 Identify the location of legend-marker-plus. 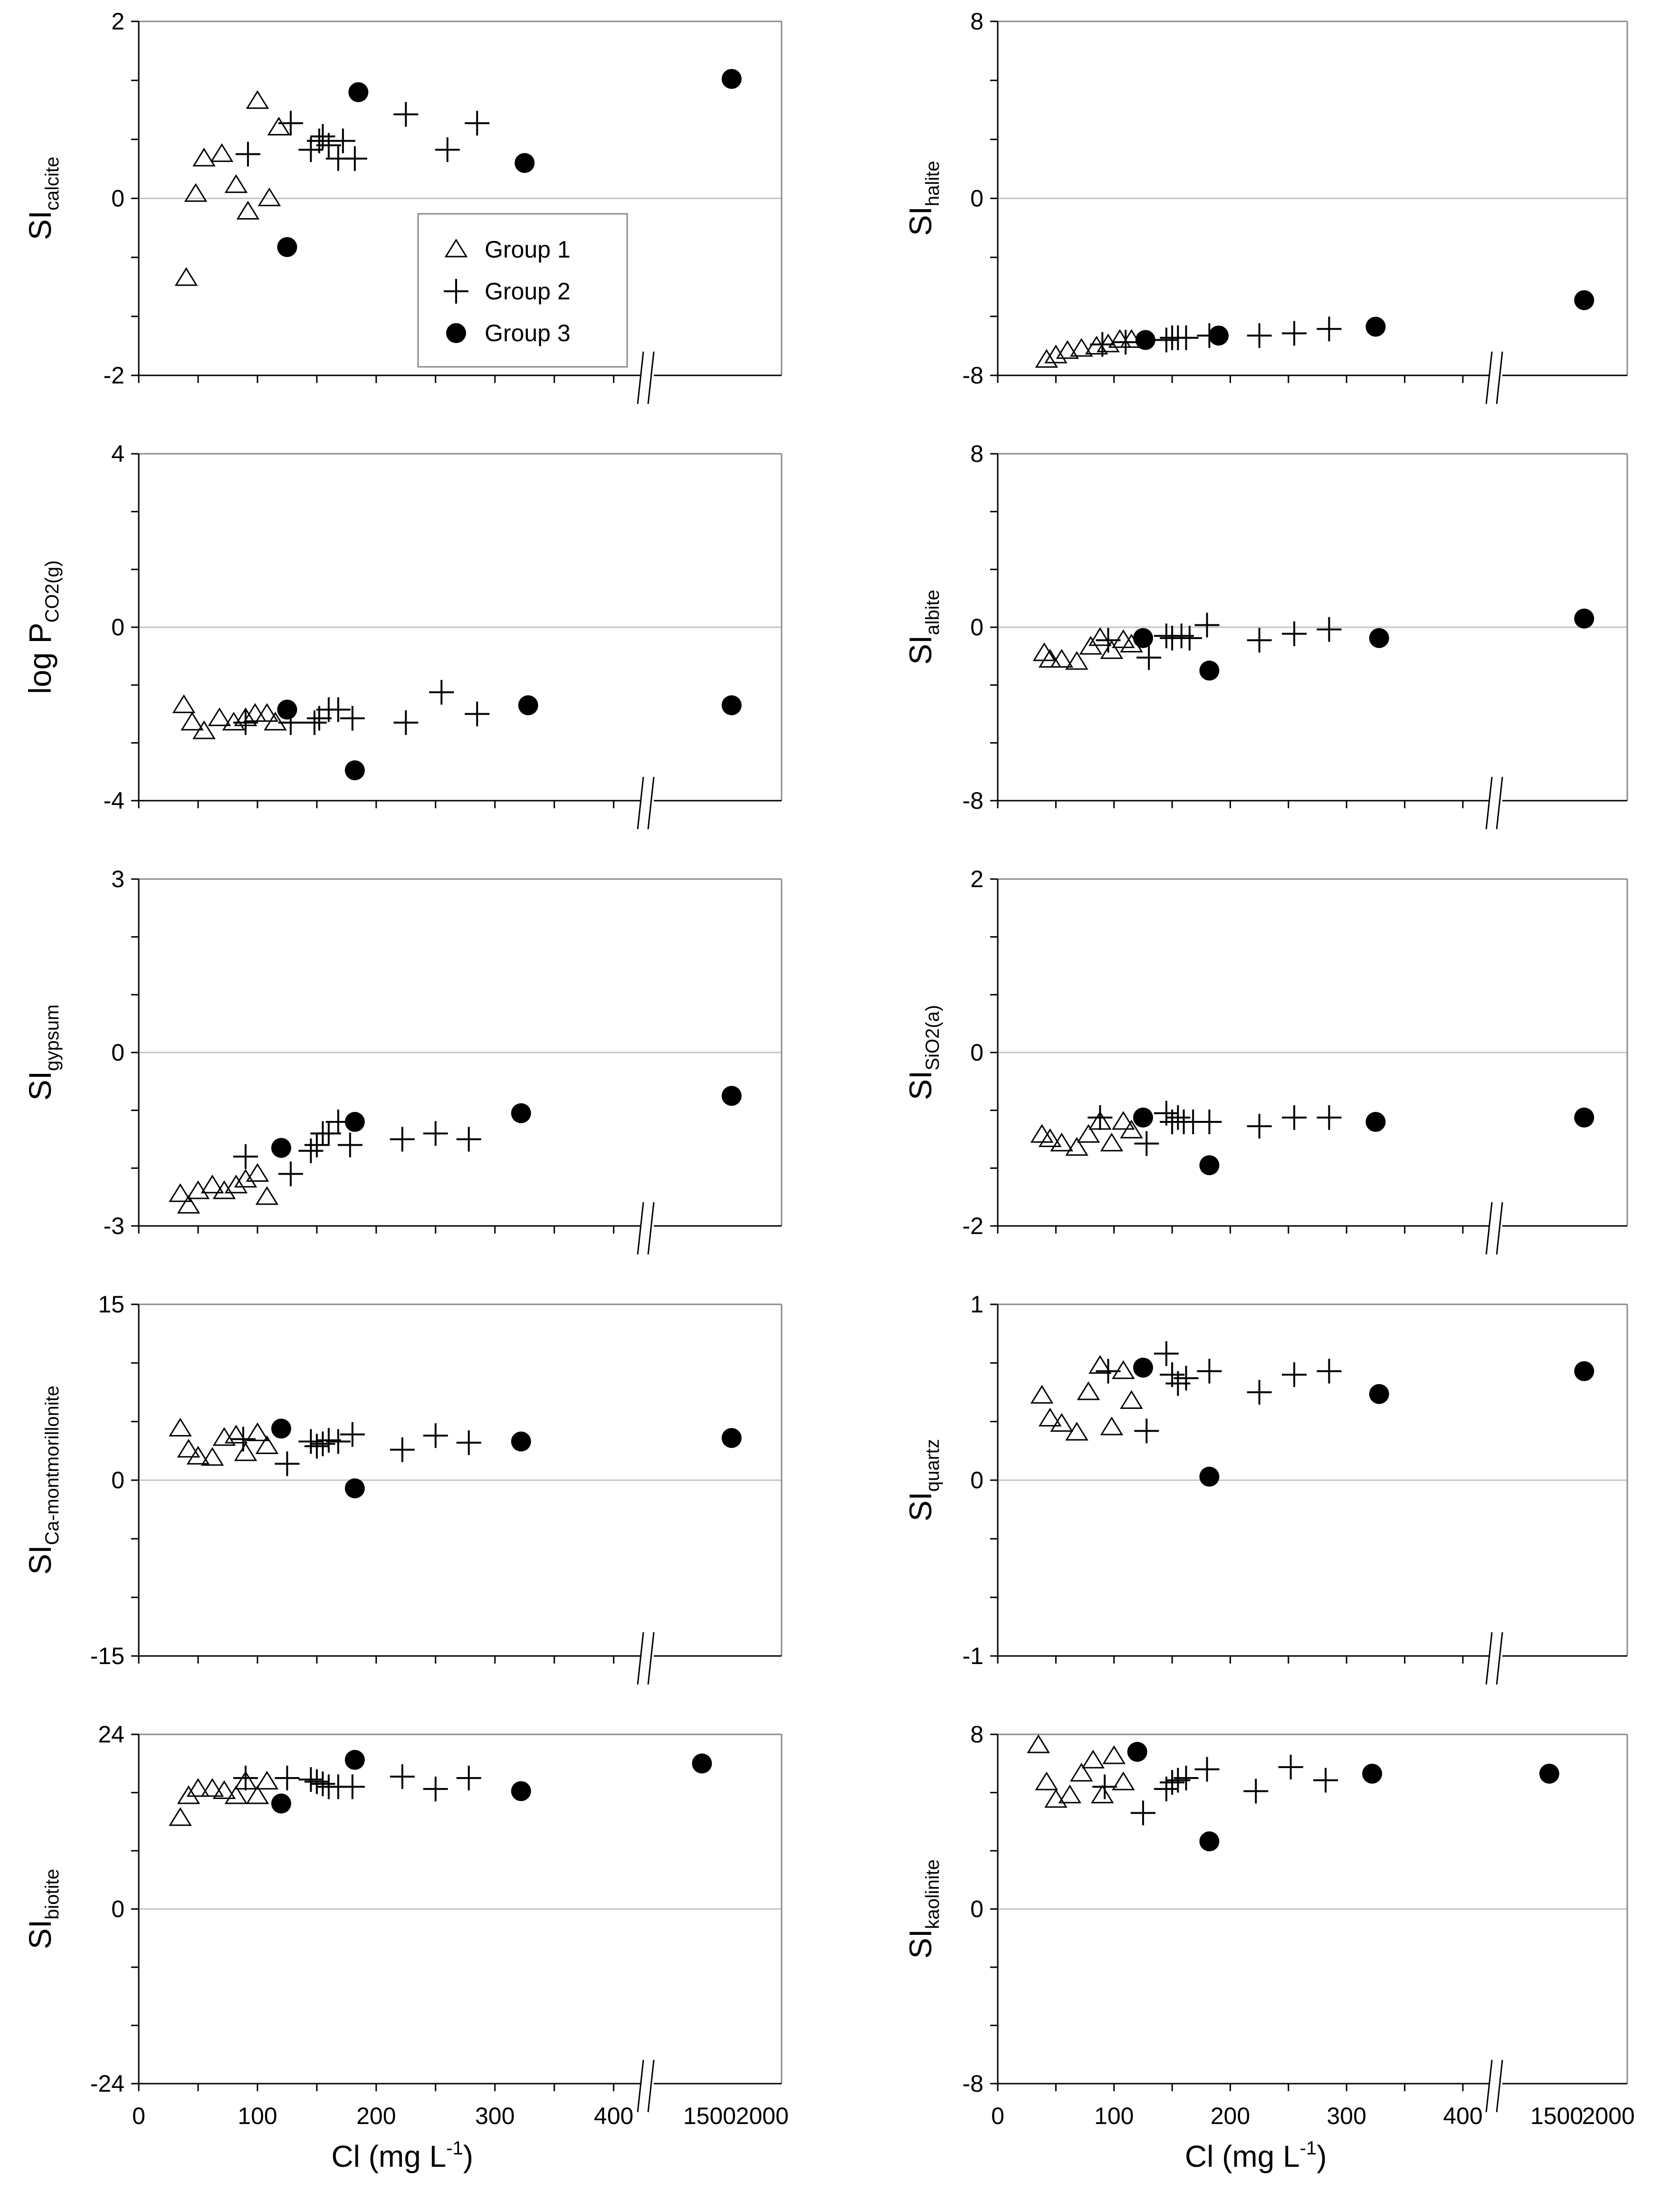
(456, 291).